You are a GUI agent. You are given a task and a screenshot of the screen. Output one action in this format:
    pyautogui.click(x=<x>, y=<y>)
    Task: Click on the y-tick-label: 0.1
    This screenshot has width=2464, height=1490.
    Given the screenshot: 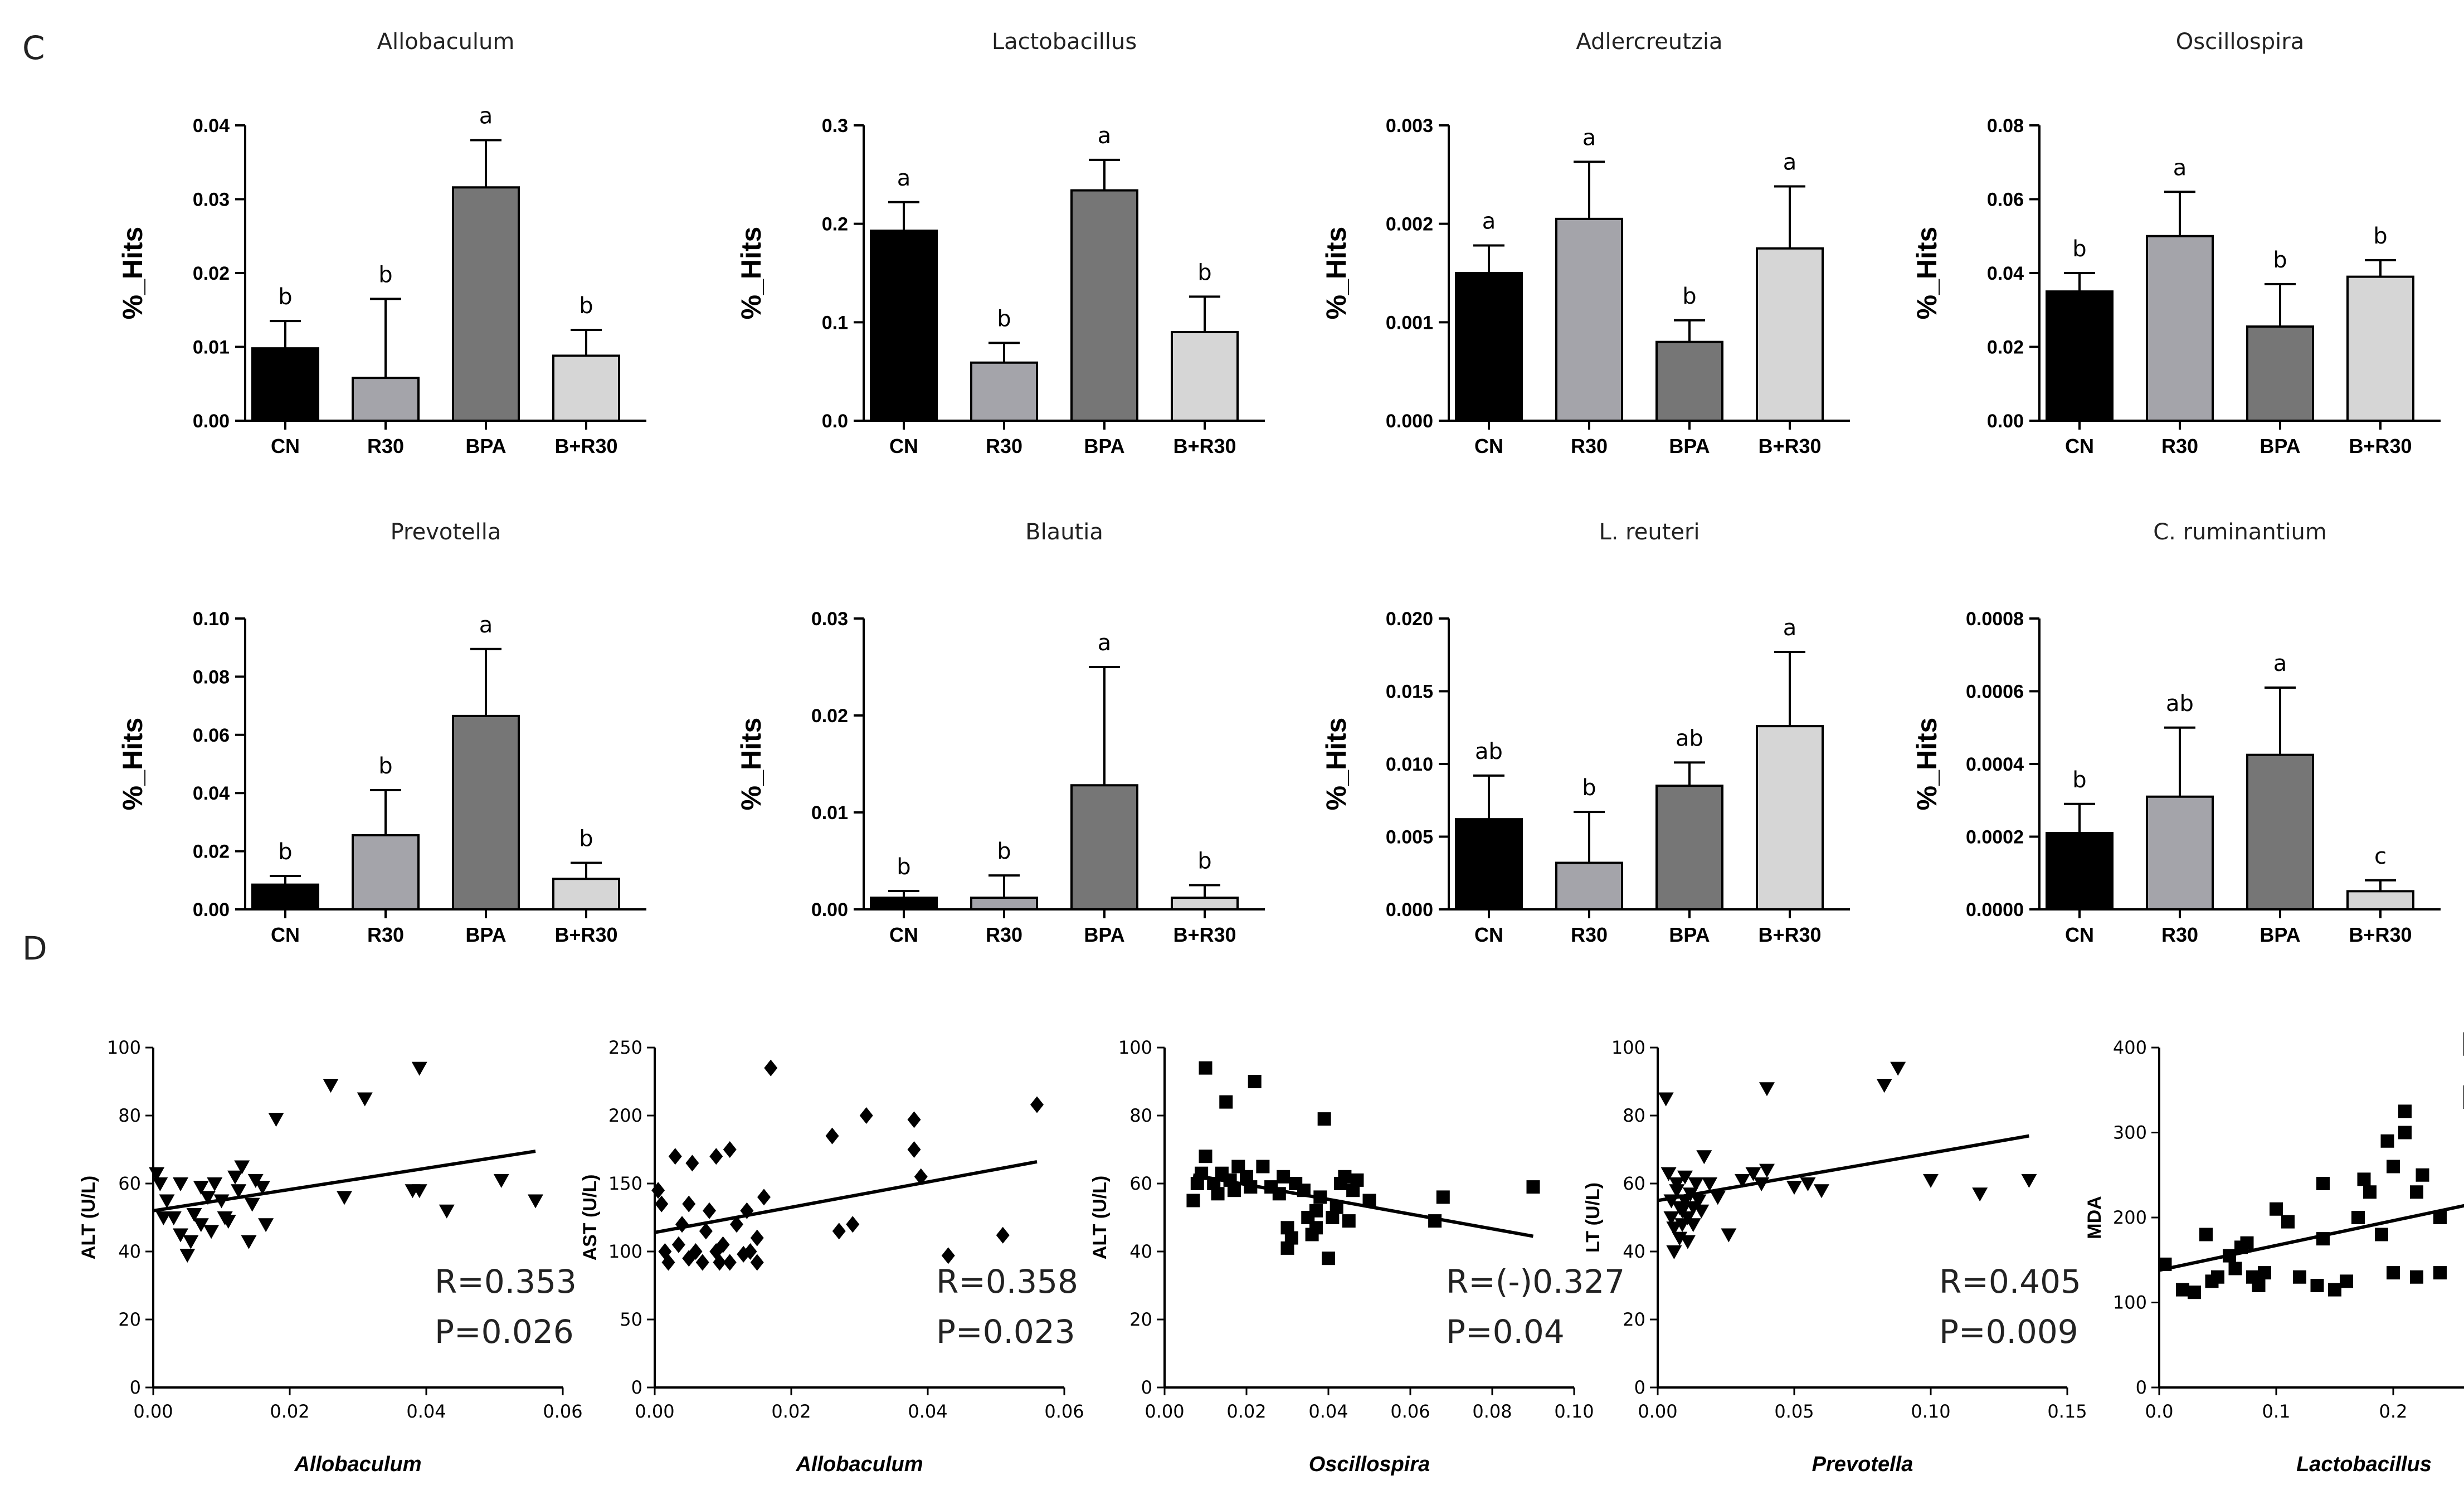 What is the action you would take?
    pyautogui.click(x=835, y=322)
    